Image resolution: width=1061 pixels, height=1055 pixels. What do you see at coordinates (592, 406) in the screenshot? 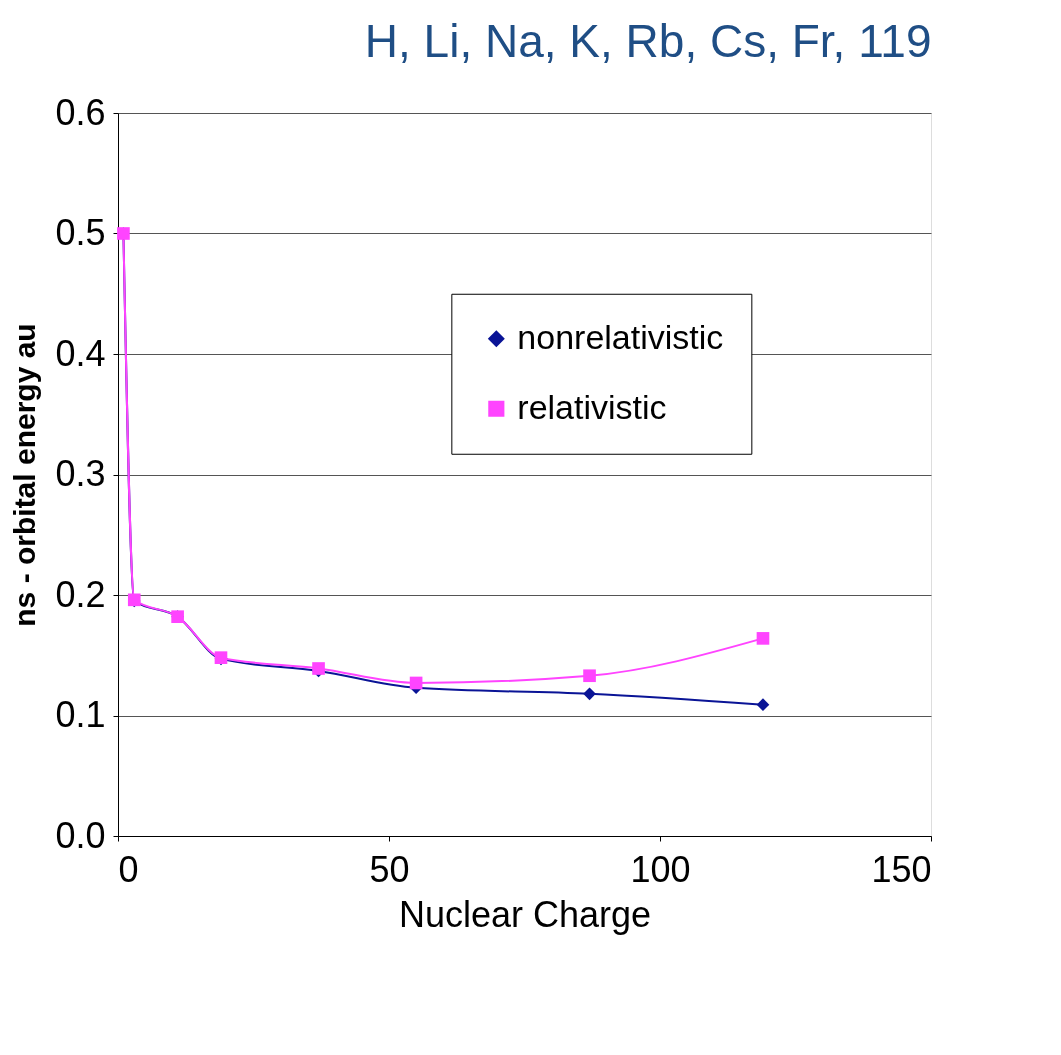
I see `legend-label: relativistic` at bounding box center [592, 406].